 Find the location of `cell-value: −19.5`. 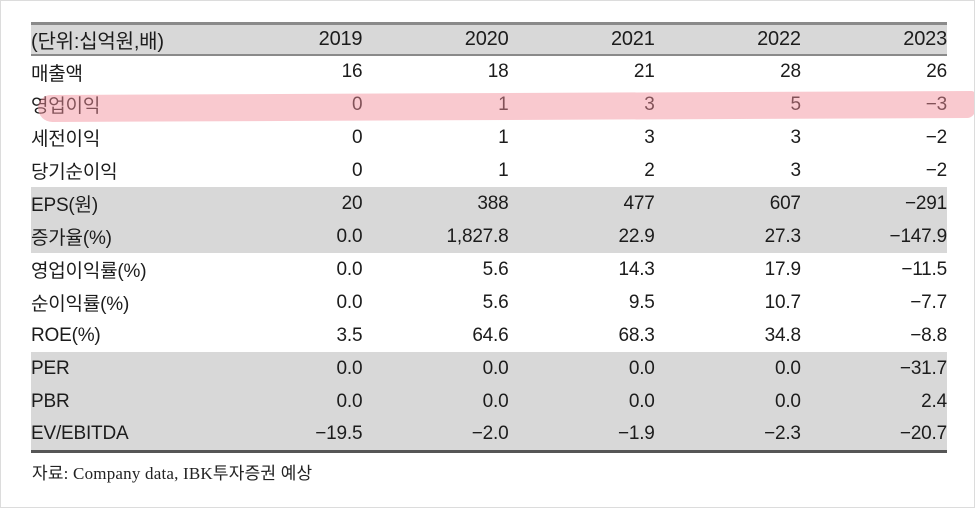

cell-value: −19.5 is located at coordinates (339, 433).